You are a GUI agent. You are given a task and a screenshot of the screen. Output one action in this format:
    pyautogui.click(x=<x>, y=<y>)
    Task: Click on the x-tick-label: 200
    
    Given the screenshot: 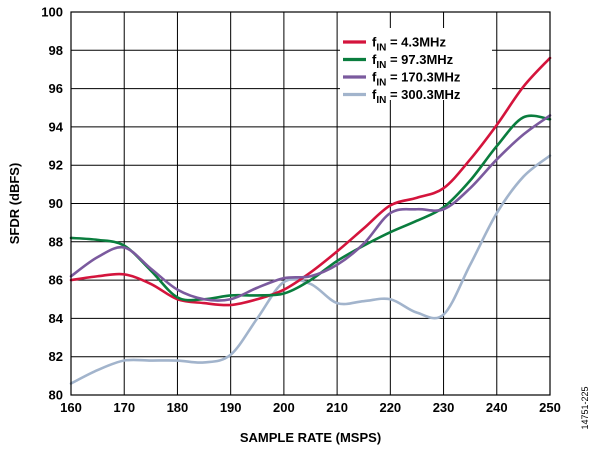 What is the action you would take?
    pyautogui.click(x=284, y=407)
    